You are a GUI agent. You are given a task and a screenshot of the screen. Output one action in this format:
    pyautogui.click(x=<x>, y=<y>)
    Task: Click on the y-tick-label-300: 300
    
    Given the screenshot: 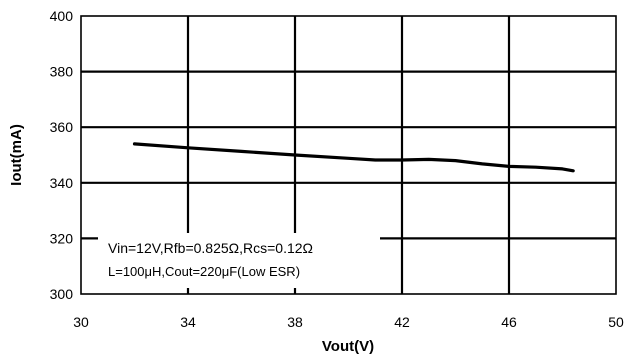 What is the action you would take?
    pyautogui.click(x=62, y=294)
    